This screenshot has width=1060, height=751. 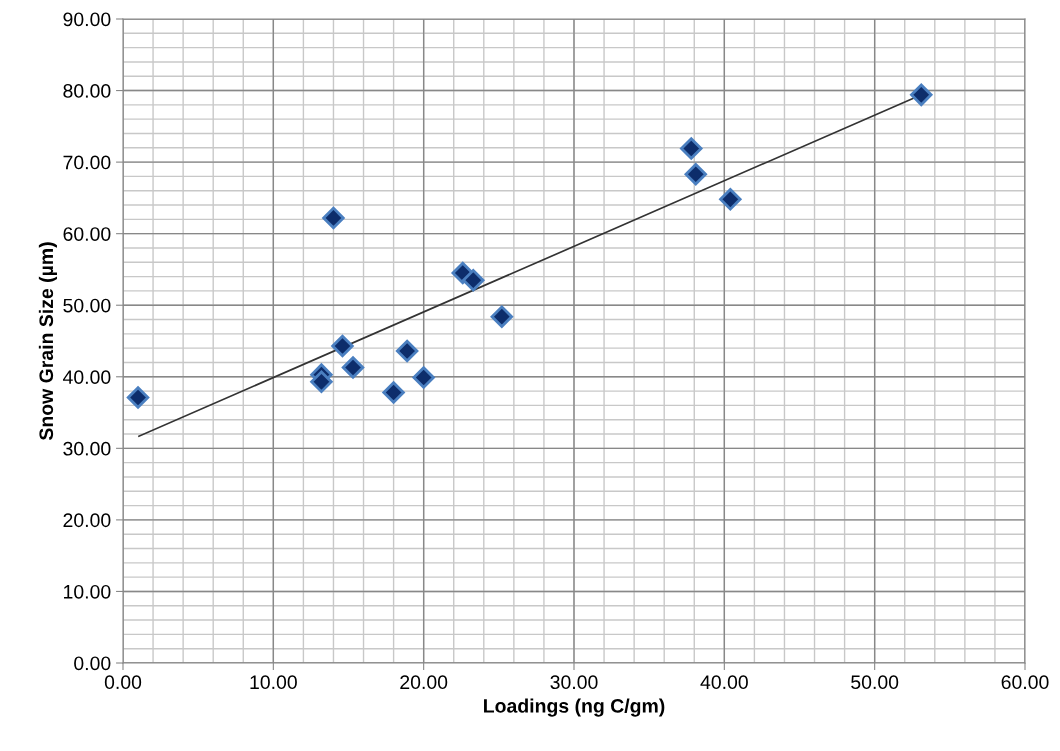 I want to click on y-tick-label: 80.00, so click(x=87, y=91).